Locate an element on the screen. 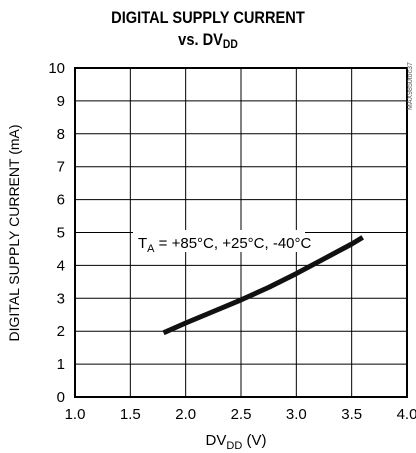 Image resolution: width=416 pixels, height=453 pixels. y-tick-label: 8 is located at coordinates (61, 134).